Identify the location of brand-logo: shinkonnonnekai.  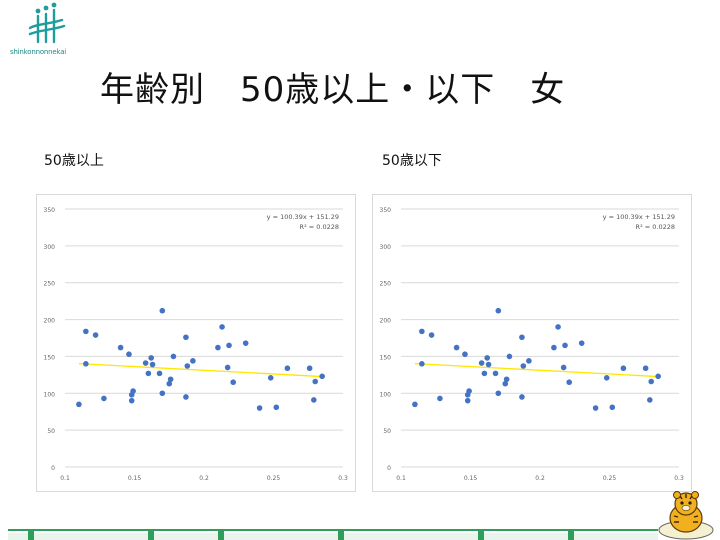
(44, 31).